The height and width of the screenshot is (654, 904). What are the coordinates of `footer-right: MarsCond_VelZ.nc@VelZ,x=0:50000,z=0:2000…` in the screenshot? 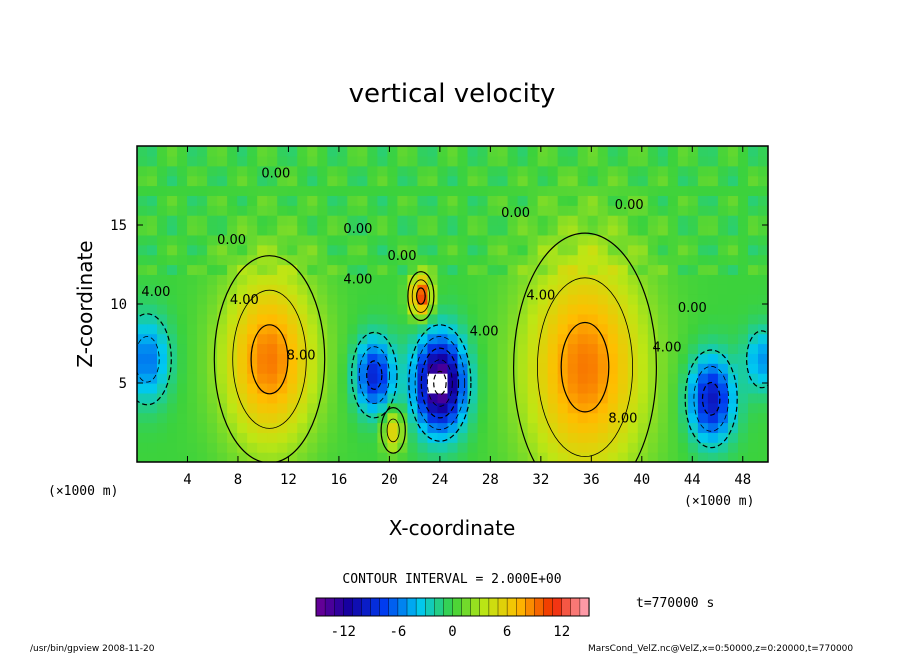 It's located at (720, 649).